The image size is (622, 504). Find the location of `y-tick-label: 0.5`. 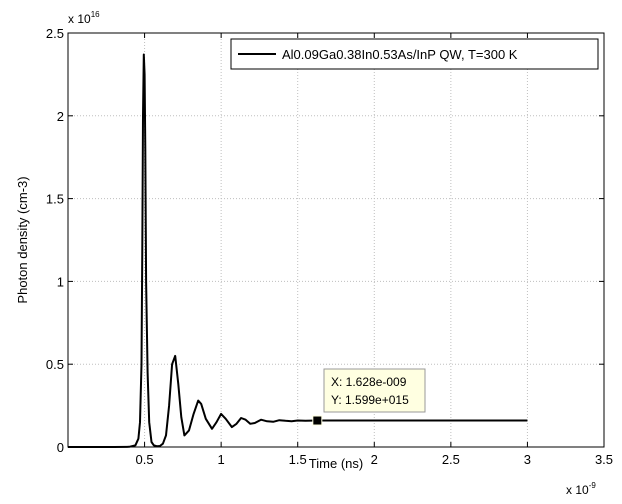

y-tick-label: 0.5 is located at coordinates (55, 364).